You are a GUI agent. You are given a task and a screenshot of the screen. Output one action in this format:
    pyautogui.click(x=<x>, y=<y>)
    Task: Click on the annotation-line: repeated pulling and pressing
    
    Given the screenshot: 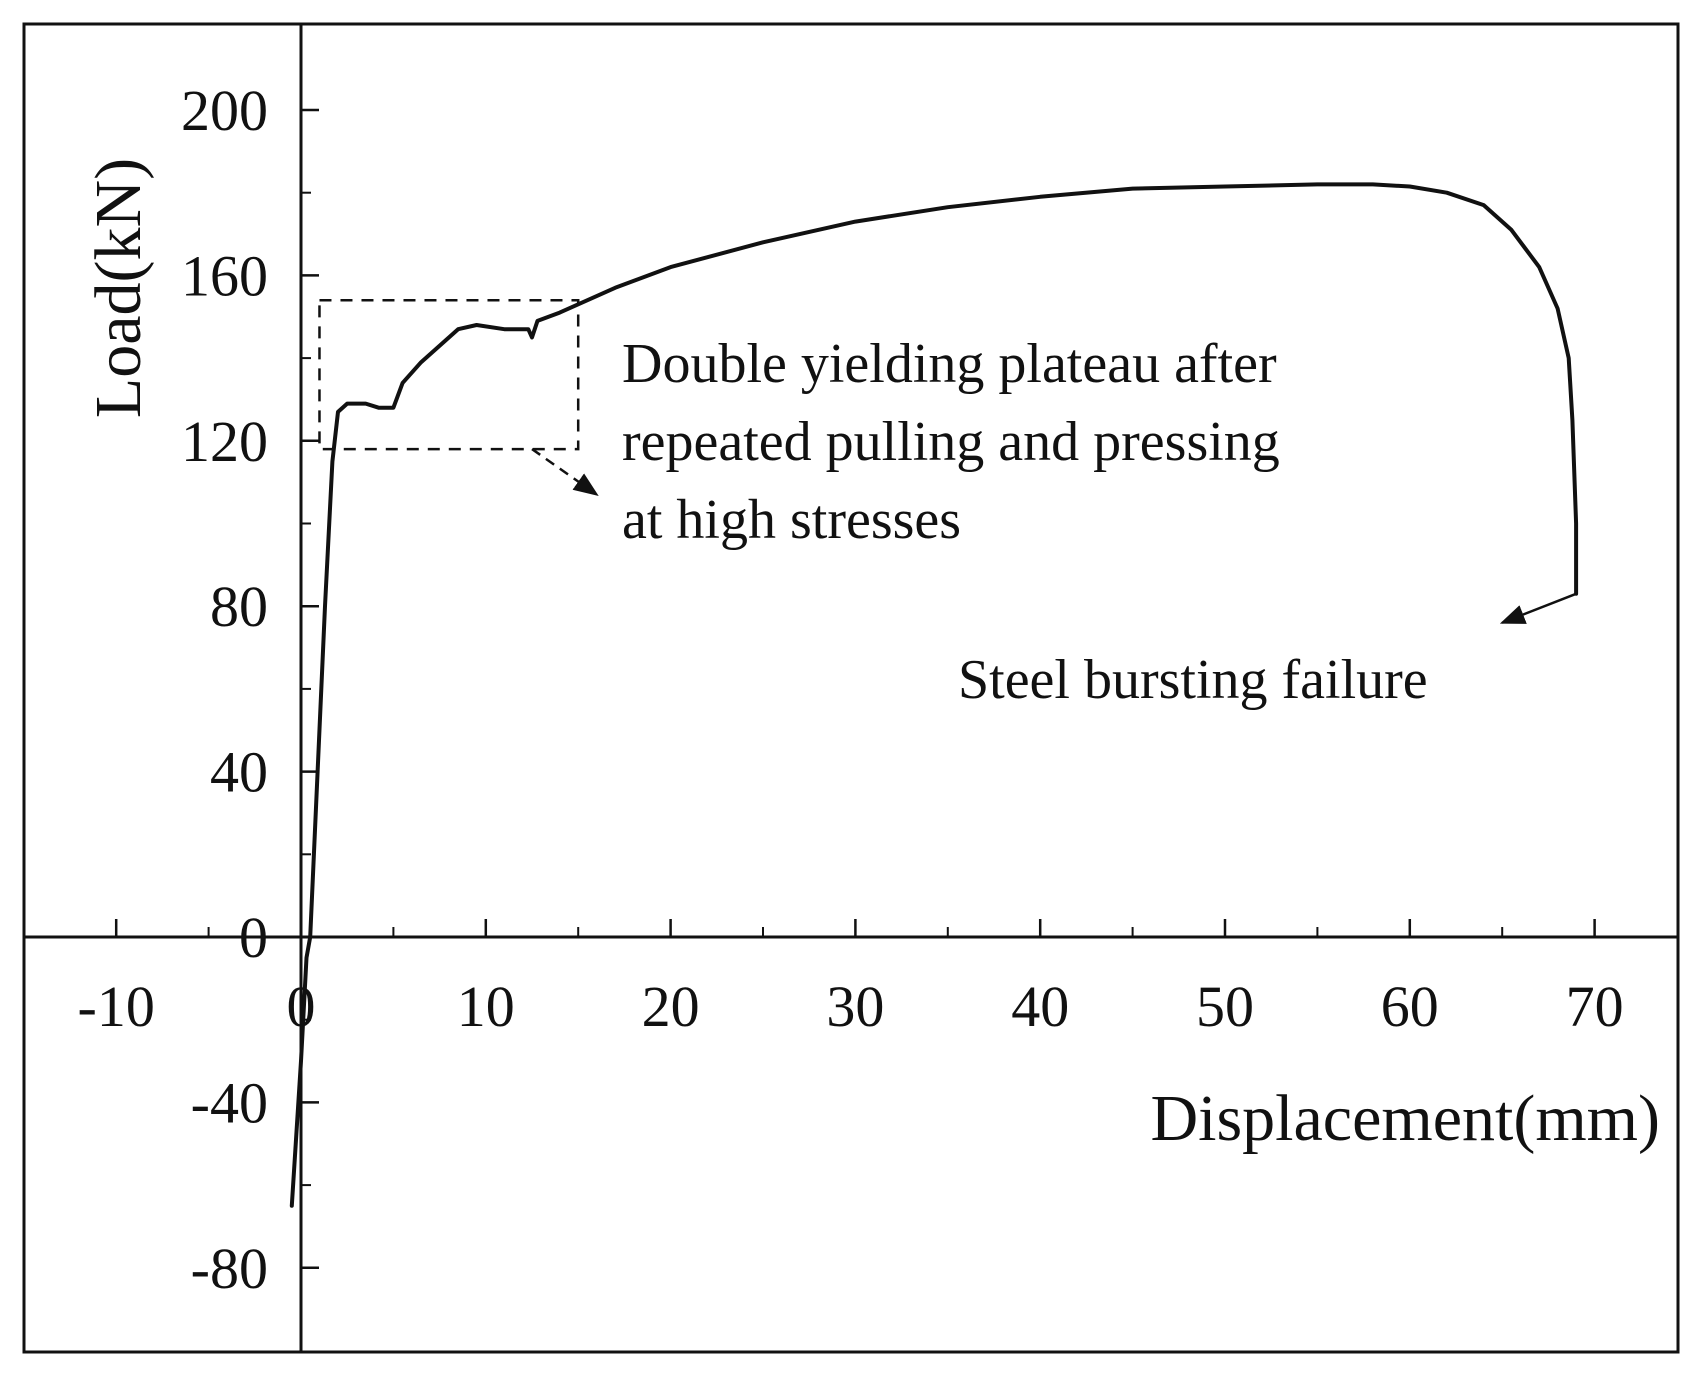 What is the action you would take?
    pyautogui.click(x=951, y=442)
    